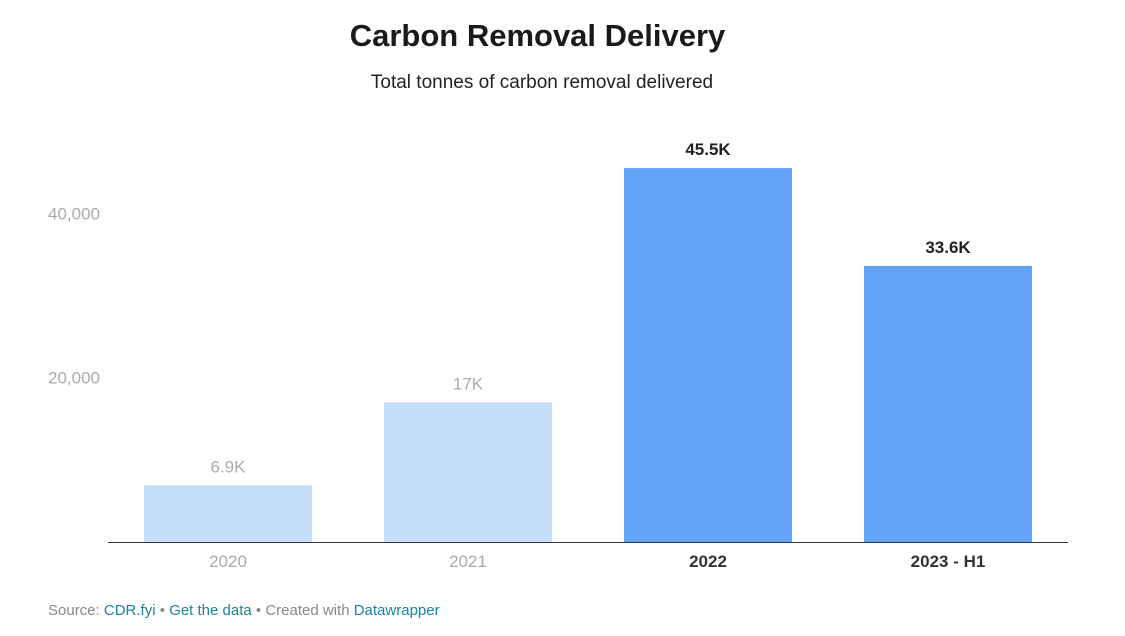 Image resolution: width=1125 pixels, height=636 pixels. Describe the element at coordinates (396, 610) in the screenshot. I see `datawrapper-link: Datawrapper` at that location.